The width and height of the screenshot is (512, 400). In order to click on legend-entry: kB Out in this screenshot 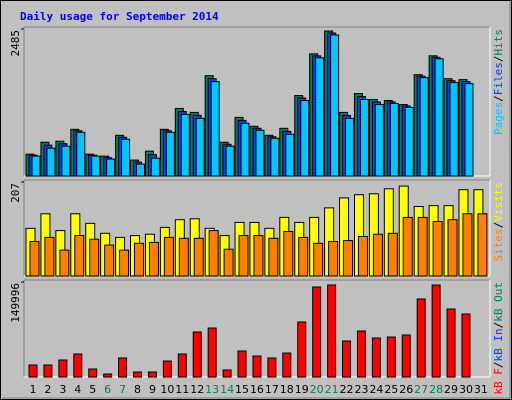, I will do `click(498, 302)`.